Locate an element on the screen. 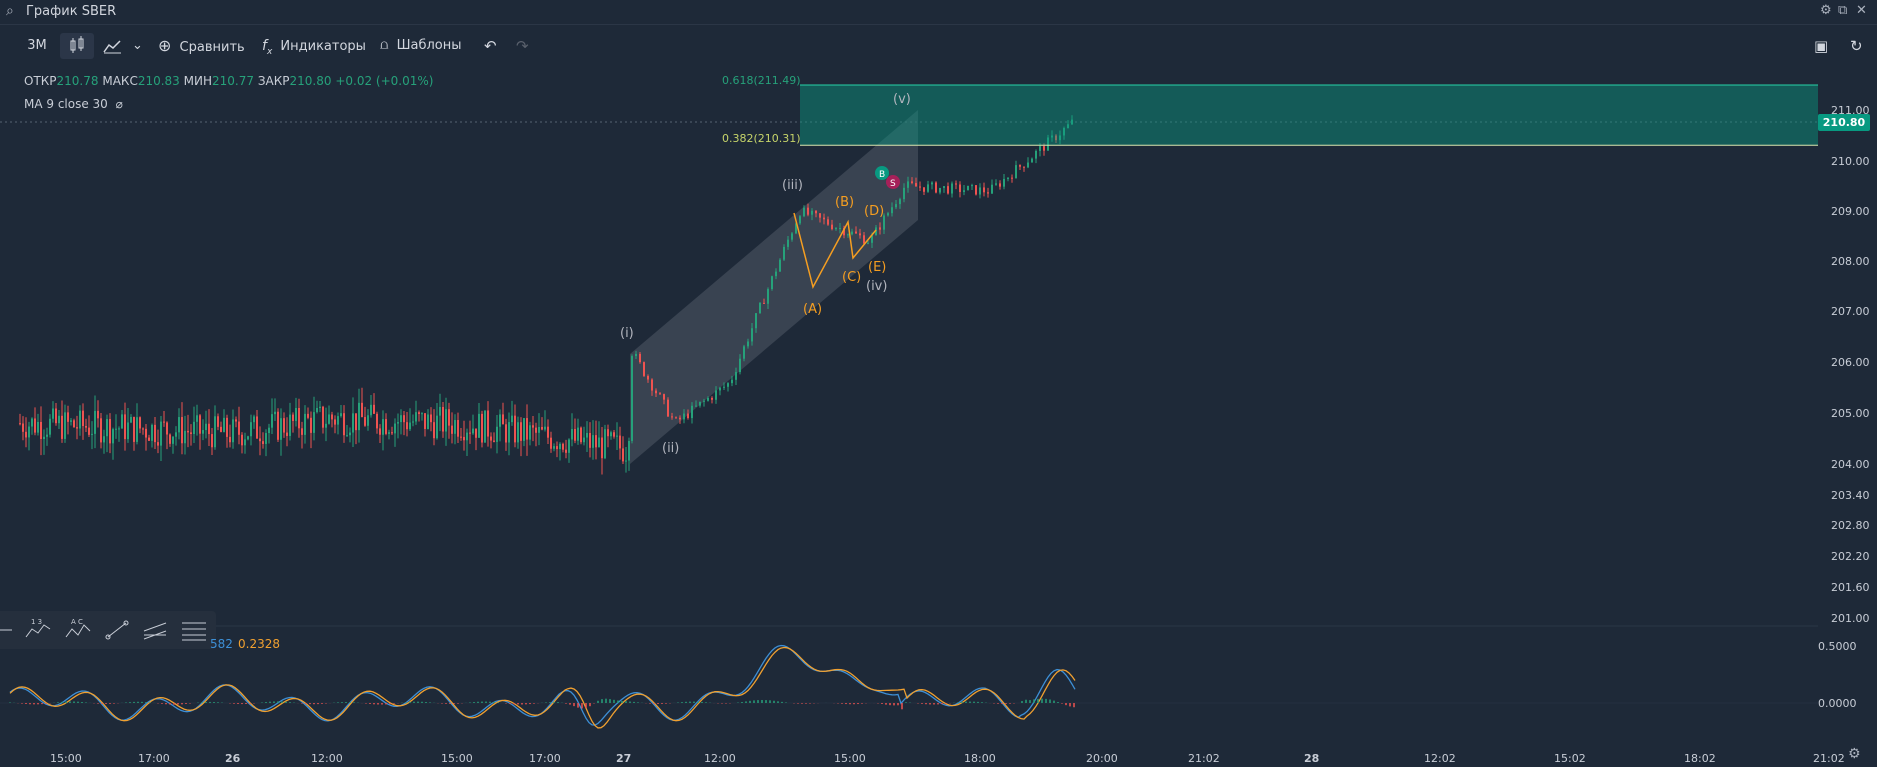 Image resolution: width=1877 pixels, height=767 pixels. fullscreen-icon: ↻ is located at coordinates (1856, 46).